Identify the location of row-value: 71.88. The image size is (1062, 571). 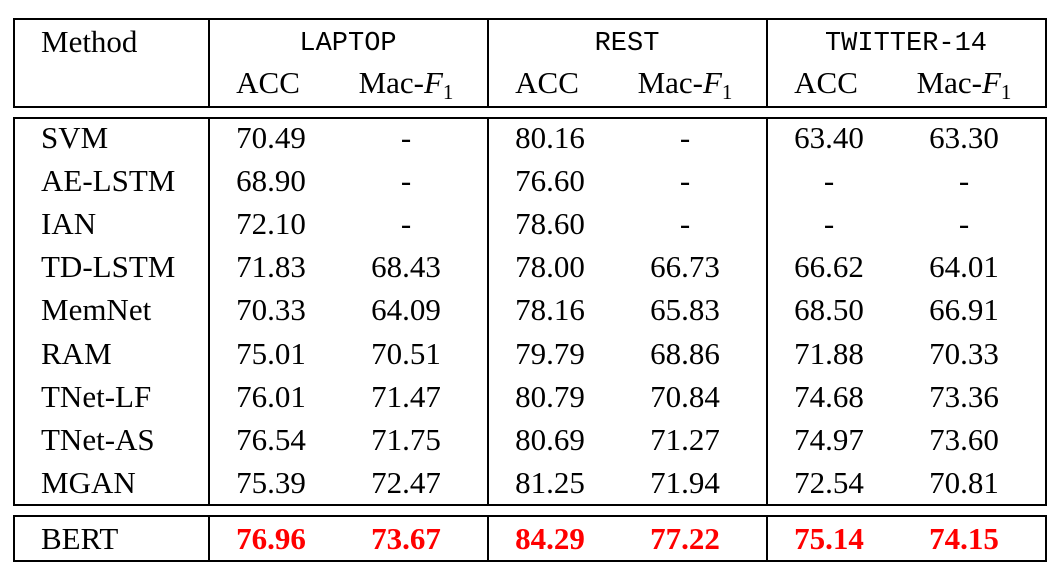
(829, 353).